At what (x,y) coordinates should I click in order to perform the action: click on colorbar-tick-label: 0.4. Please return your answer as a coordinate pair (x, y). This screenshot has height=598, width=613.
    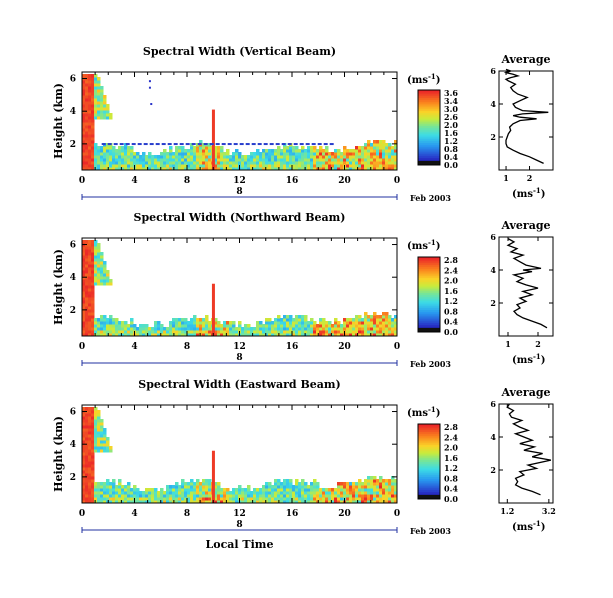
    Looking at the image, I should click on (451, 157).